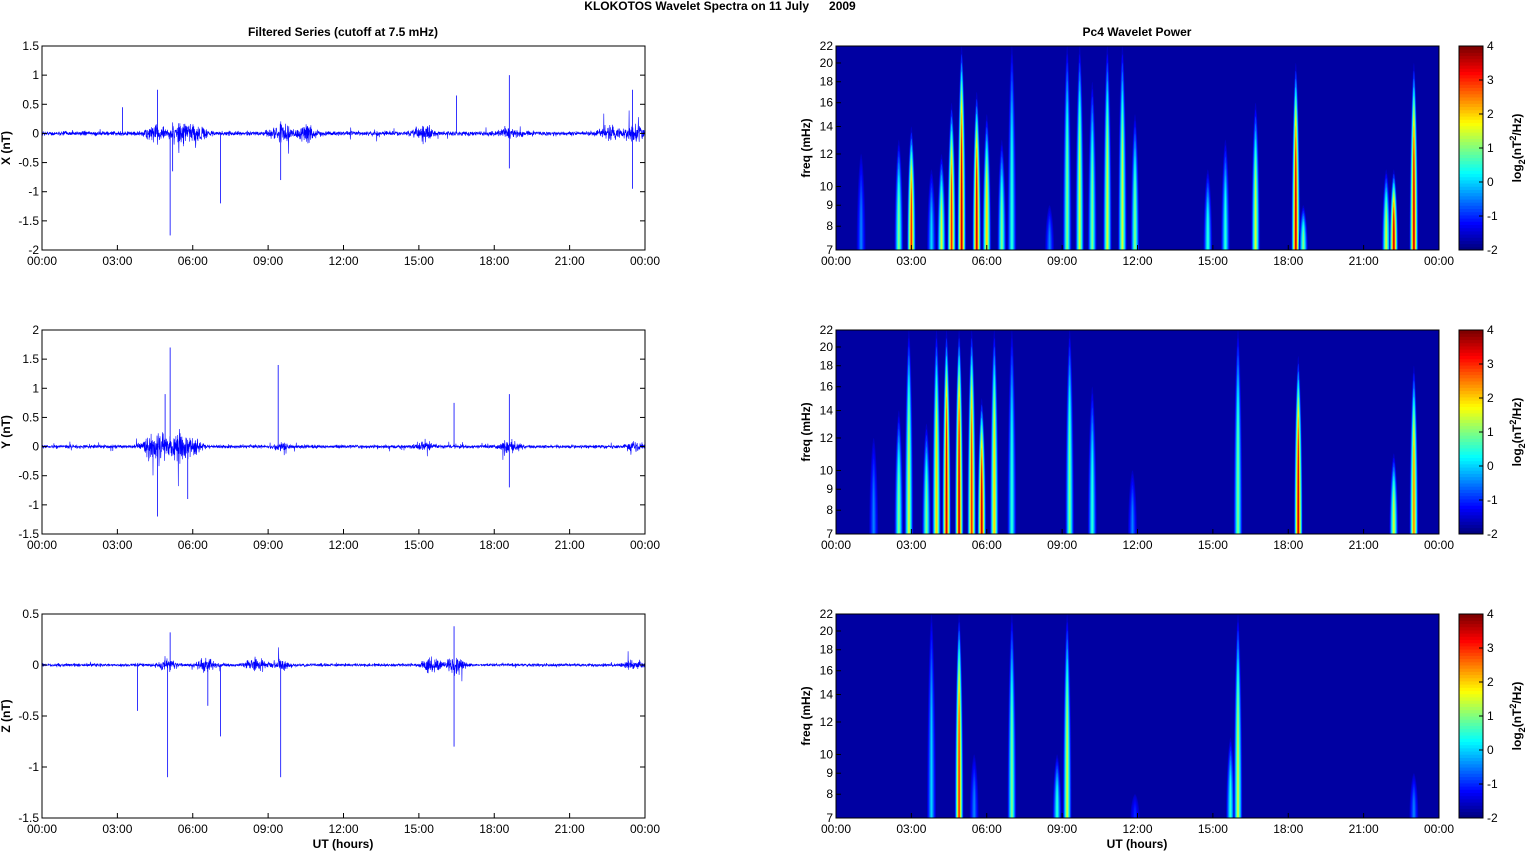  What do you see at coordinates (343, 432) in the screenshot?
I see `plot-area` at bounding box center [343, 432].